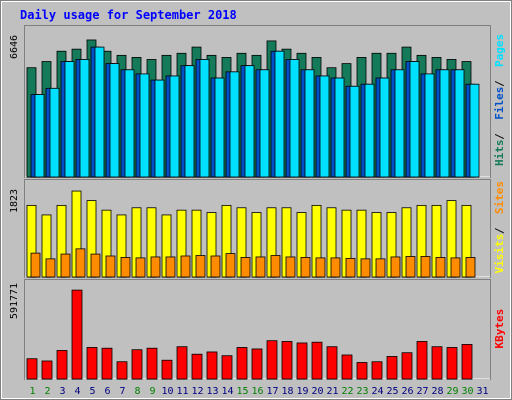 This screenshot has height=400, width=512. Describe the element at coordinates (92, 391) in the screenshot. I see `x-tick-5: 5` at that location.